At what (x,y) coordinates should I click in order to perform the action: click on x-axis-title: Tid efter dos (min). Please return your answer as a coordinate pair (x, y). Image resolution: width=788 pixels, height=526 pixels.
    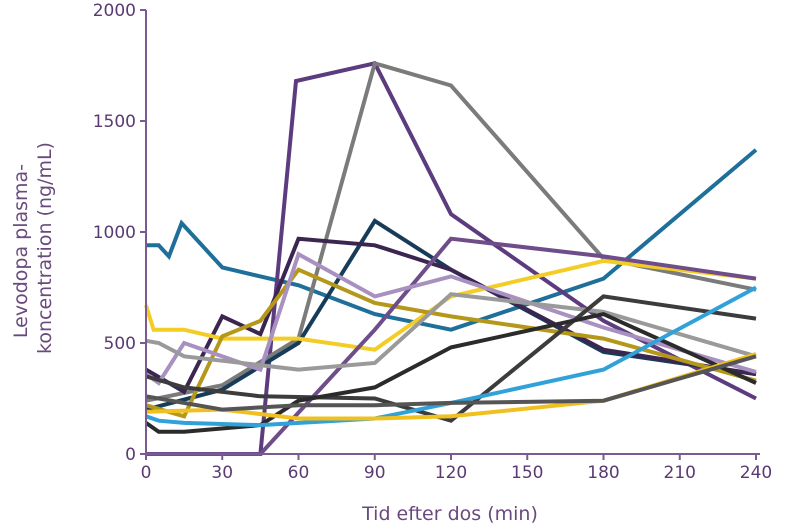
    Looking at the image, I should click on (449, 514).